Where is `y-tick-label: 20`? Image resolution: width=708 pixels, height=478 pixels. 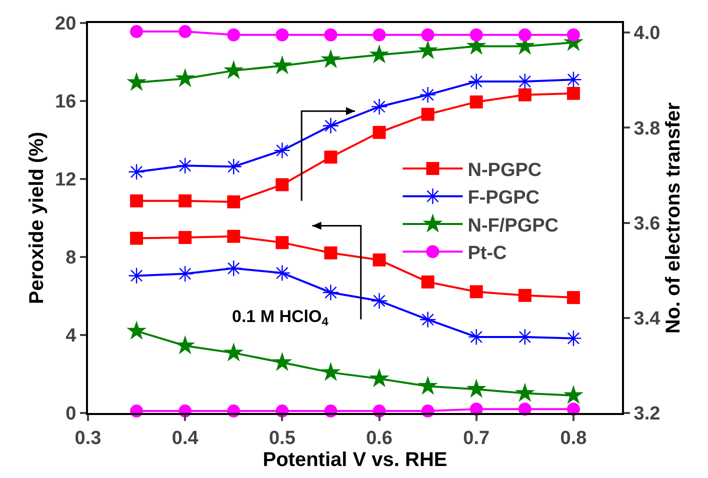
y-tick-label: 20 is located at coordinates (65, 24).